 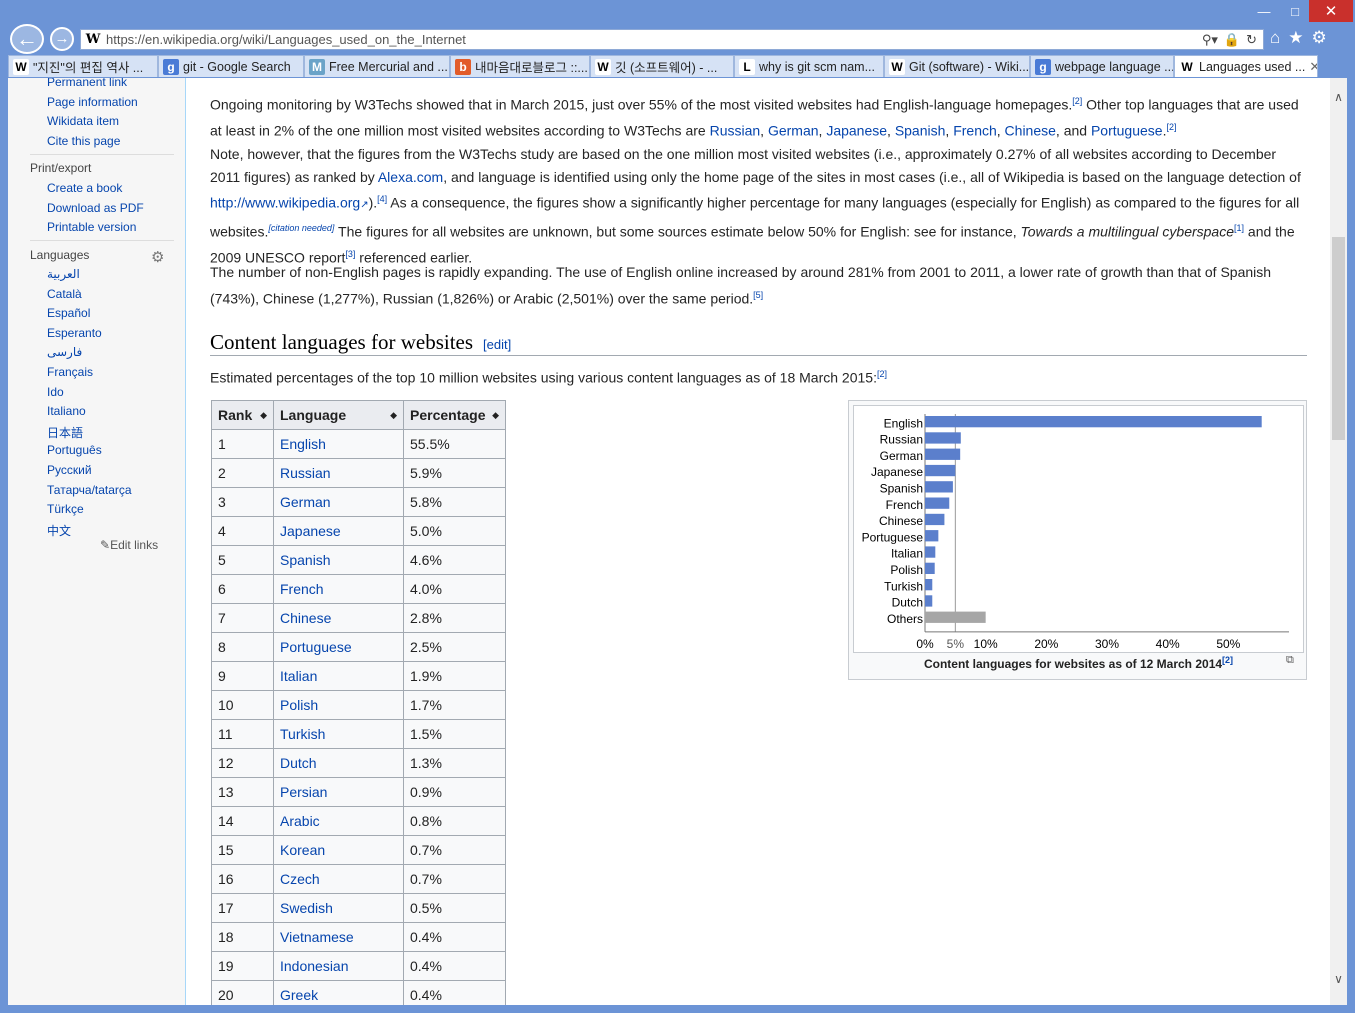 I want to click on sidebar-tool-link: Wikidata item, so click(x=83, y=121).